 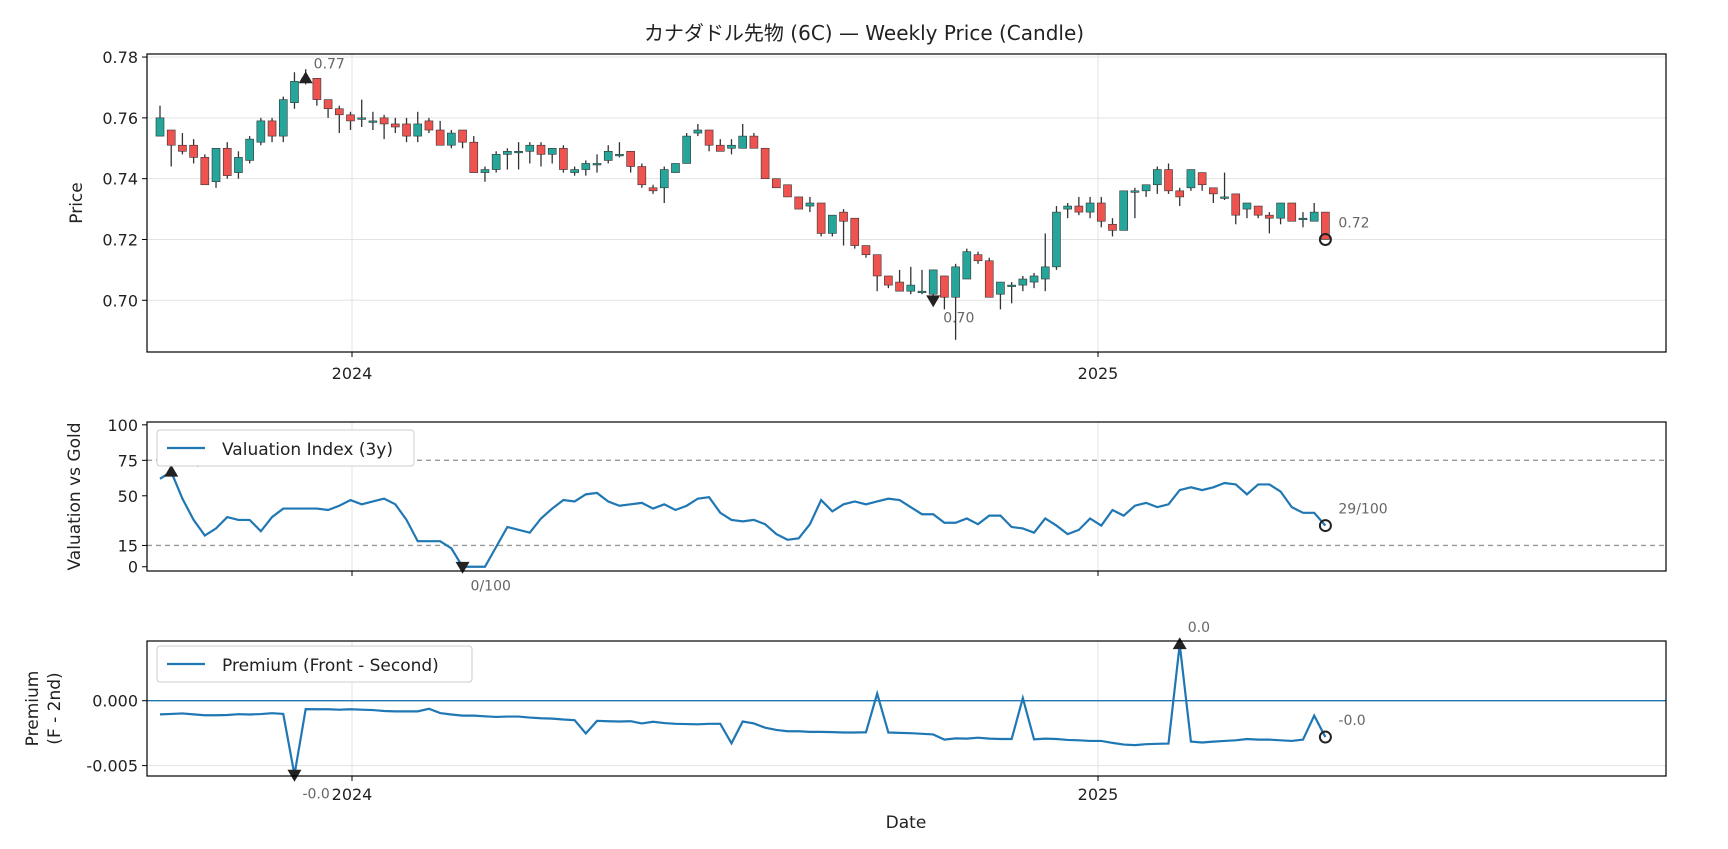 I want to click on valuation-ytick-label: 15, so click(x=128, y=545).